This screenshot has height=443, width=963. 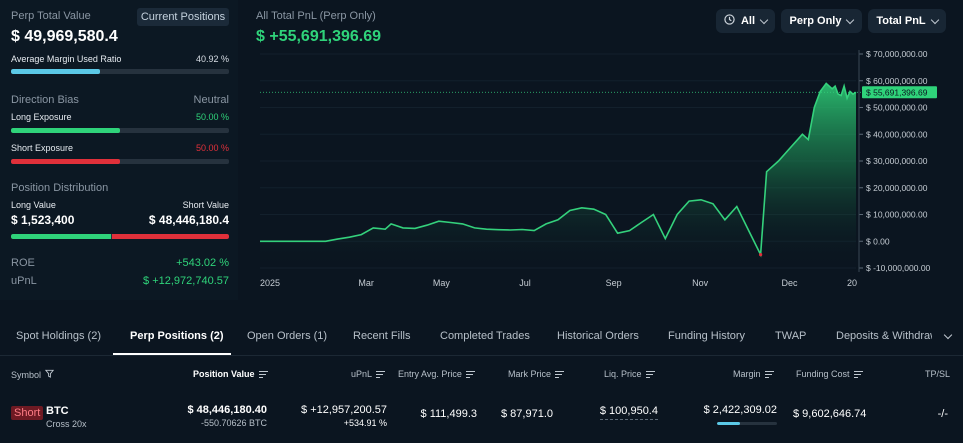 I want to click on symbol-name: BTC, so click(x=57, y=411).